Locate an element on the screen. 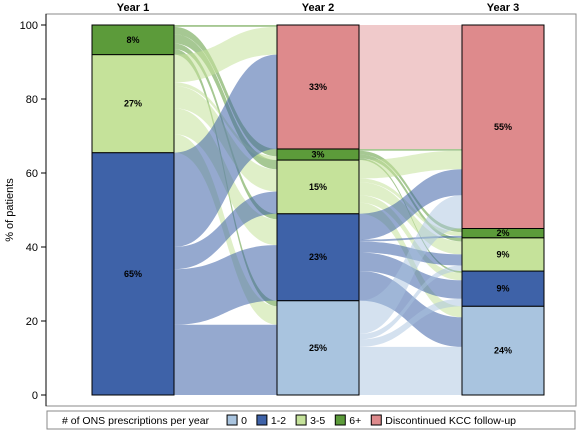 This screenshot has width=583, height=431. column-label-year-3: Year 3 is located at coordinates (503, 8).